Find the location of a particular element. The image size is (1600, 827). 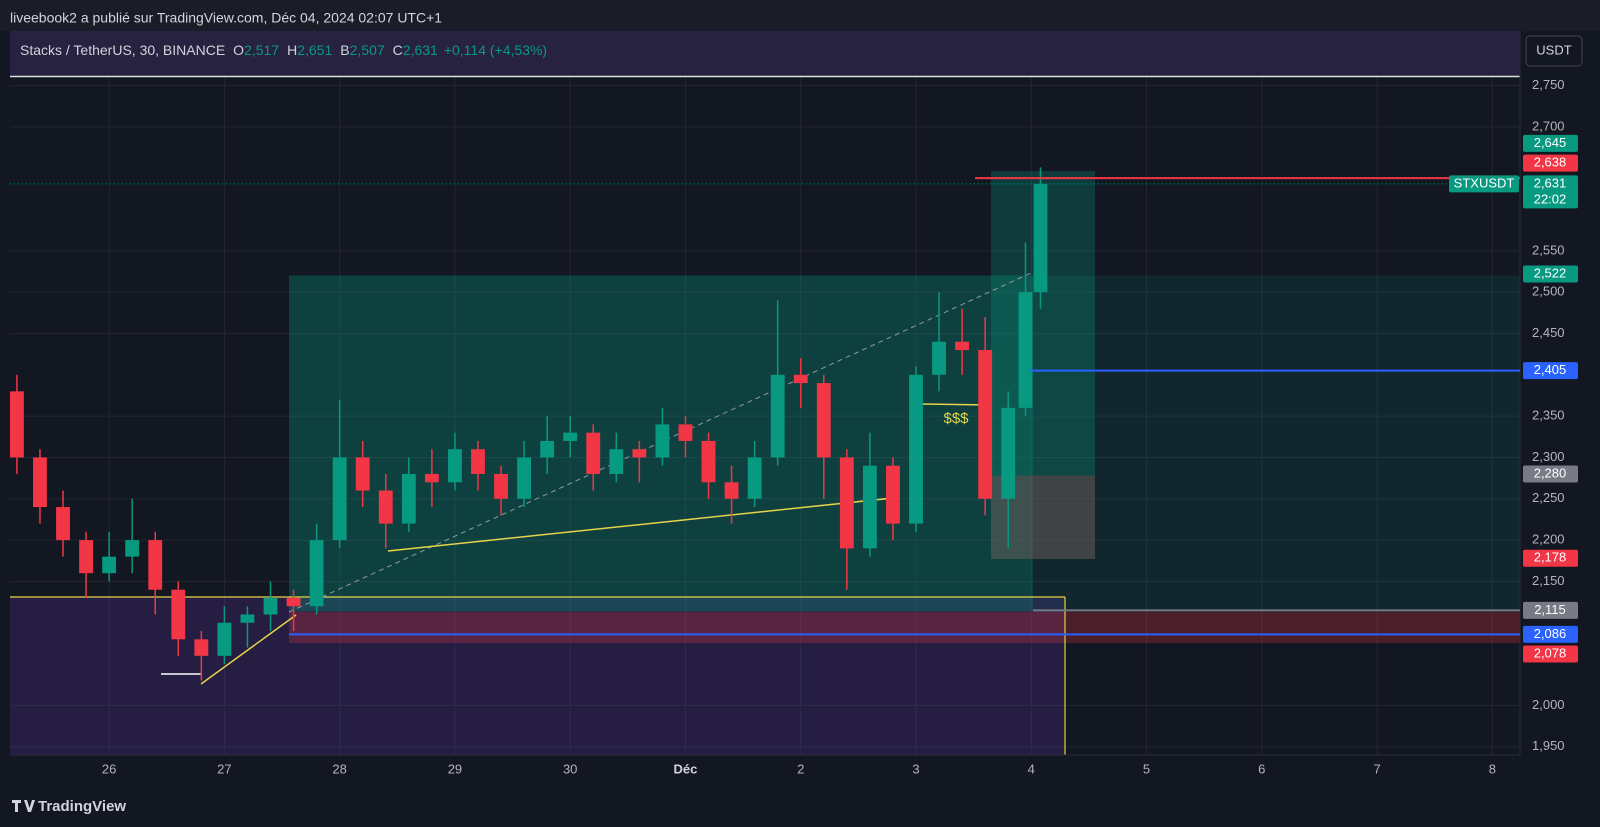

price-label: 2,078 is located at coordinates (1550, 652).